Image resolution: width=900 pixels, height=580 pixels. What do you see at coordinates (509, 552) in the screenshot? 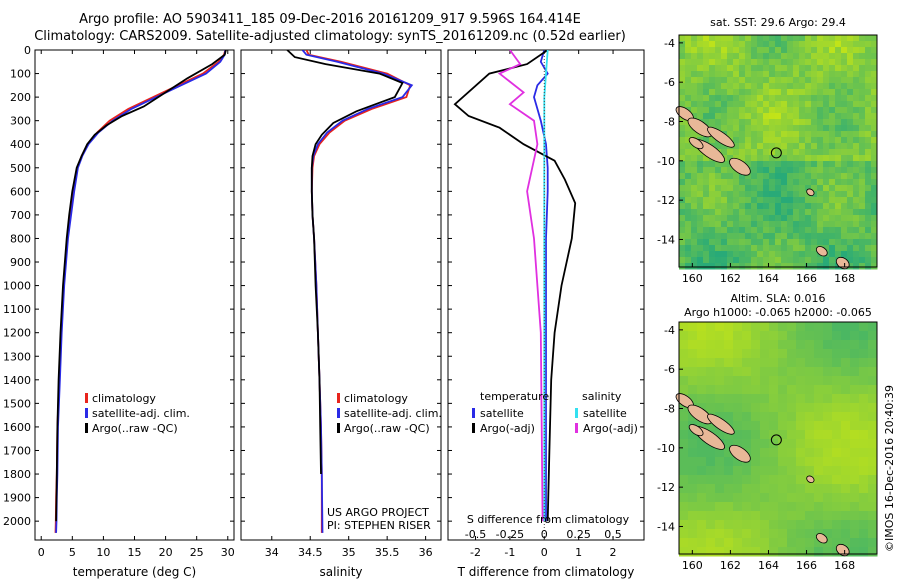
I see `x-tick-label: -1` at bounding box center [509, 552].